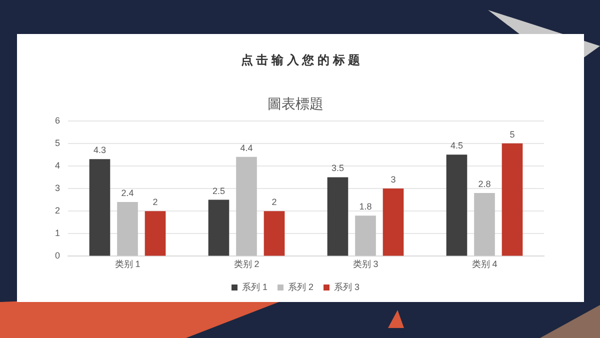 This screenshot has height=338, width=600. I want to click on data-label: 4.4, so click(246, 147).